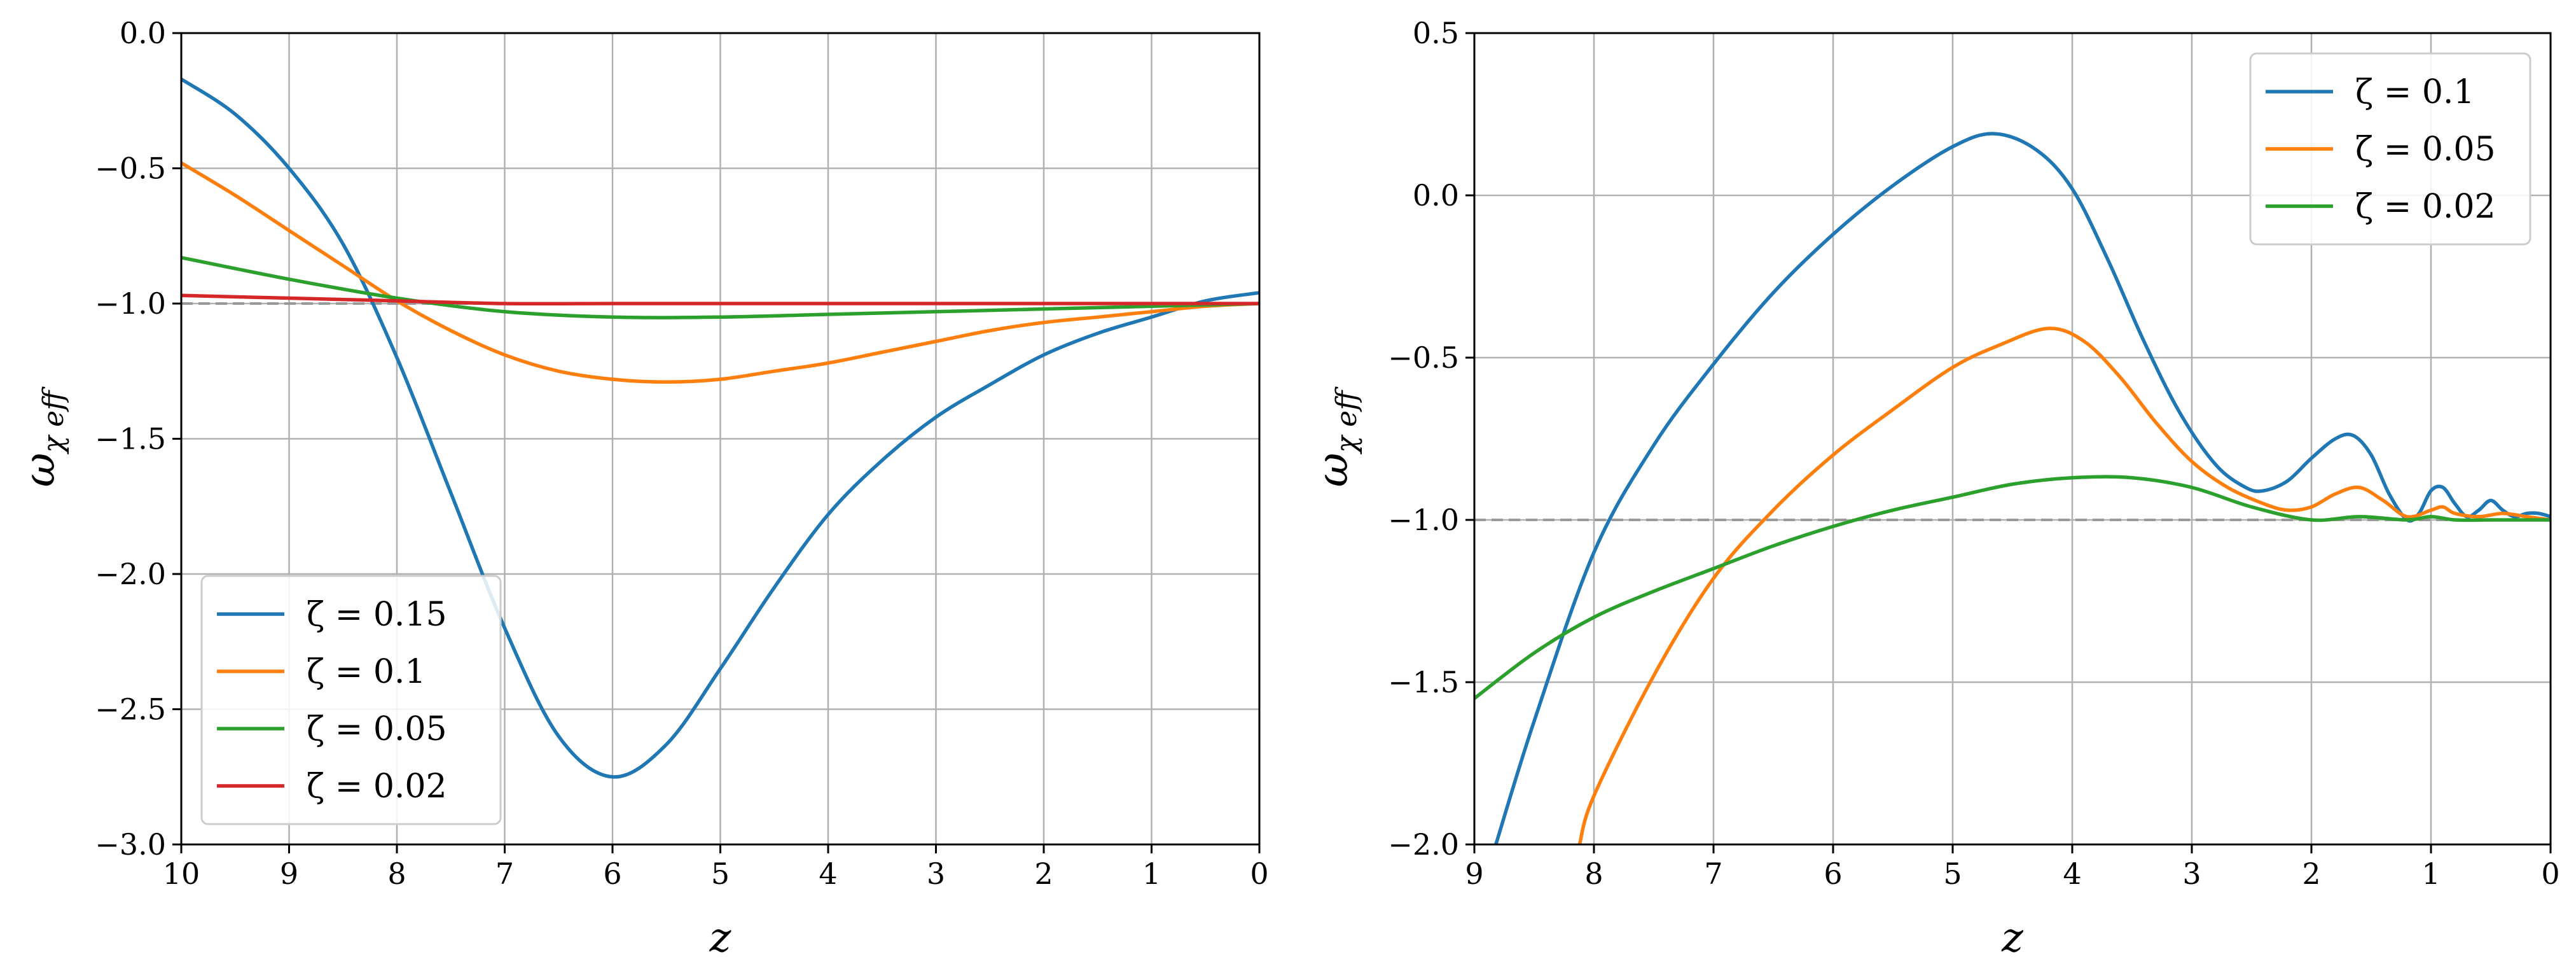 This screenshot has height=980, width=2576. Describe the element at coordinates (504, 874) in the screenshot. I see `x-tick-label-3: 7` at that location.